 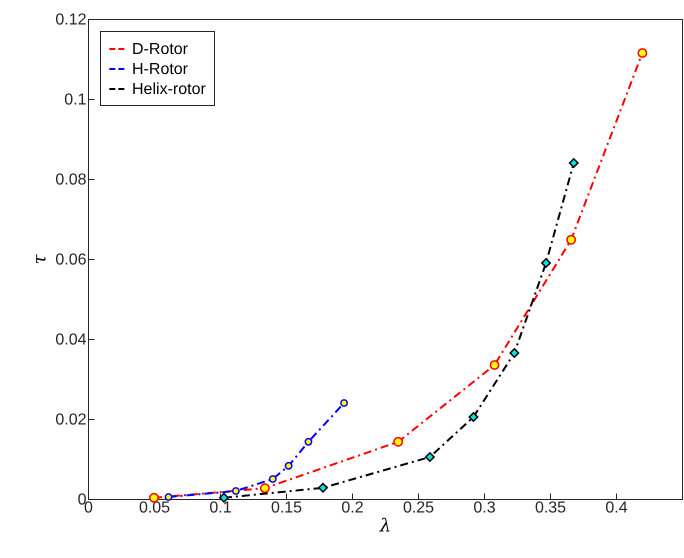 What do you see at coordinates (71, 420) in the screenshot?
I see `y-tick-label: 0.02` at bounding box center [71, 420].